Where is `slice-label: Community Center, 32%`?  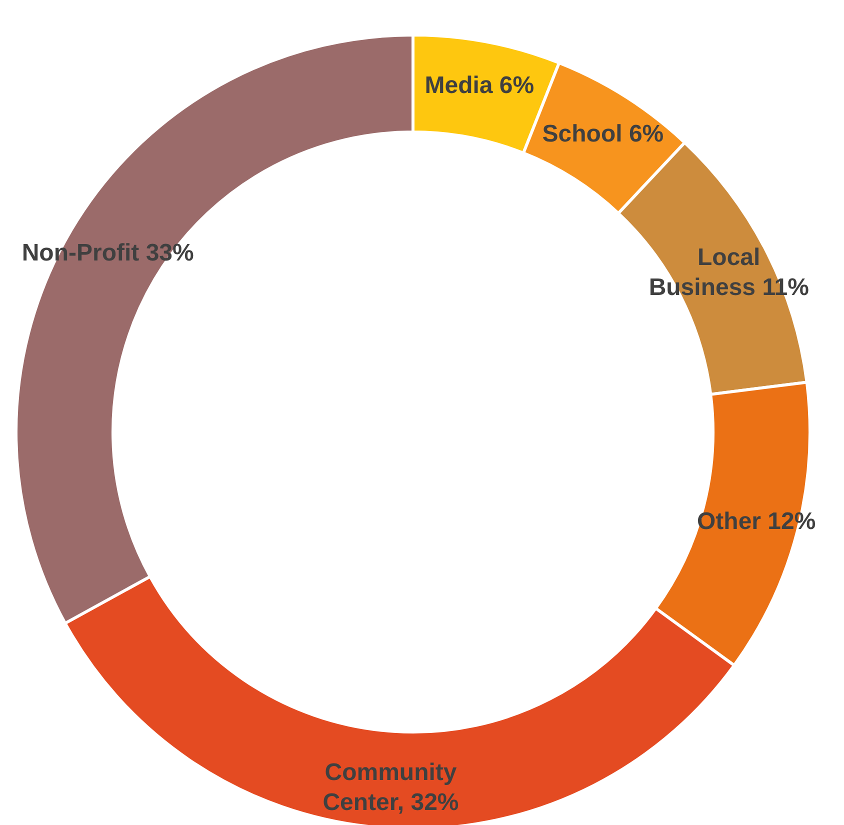 slice-label: Community Center, 32% is located at coordinates (390, 787).